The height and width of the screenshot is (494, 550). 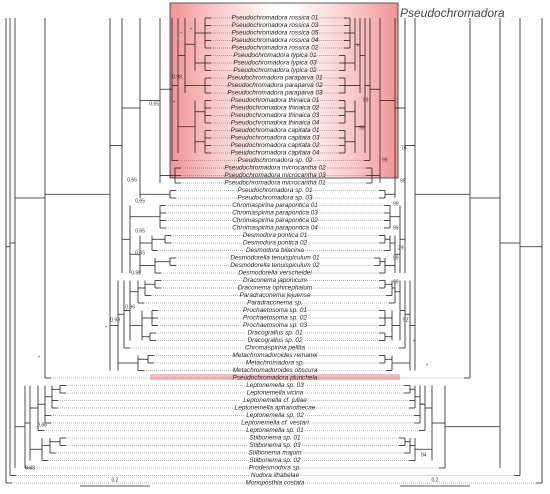 I want to click on taxon-label: Pseudochromadora thinaica 01, so click(x=275, y=100).